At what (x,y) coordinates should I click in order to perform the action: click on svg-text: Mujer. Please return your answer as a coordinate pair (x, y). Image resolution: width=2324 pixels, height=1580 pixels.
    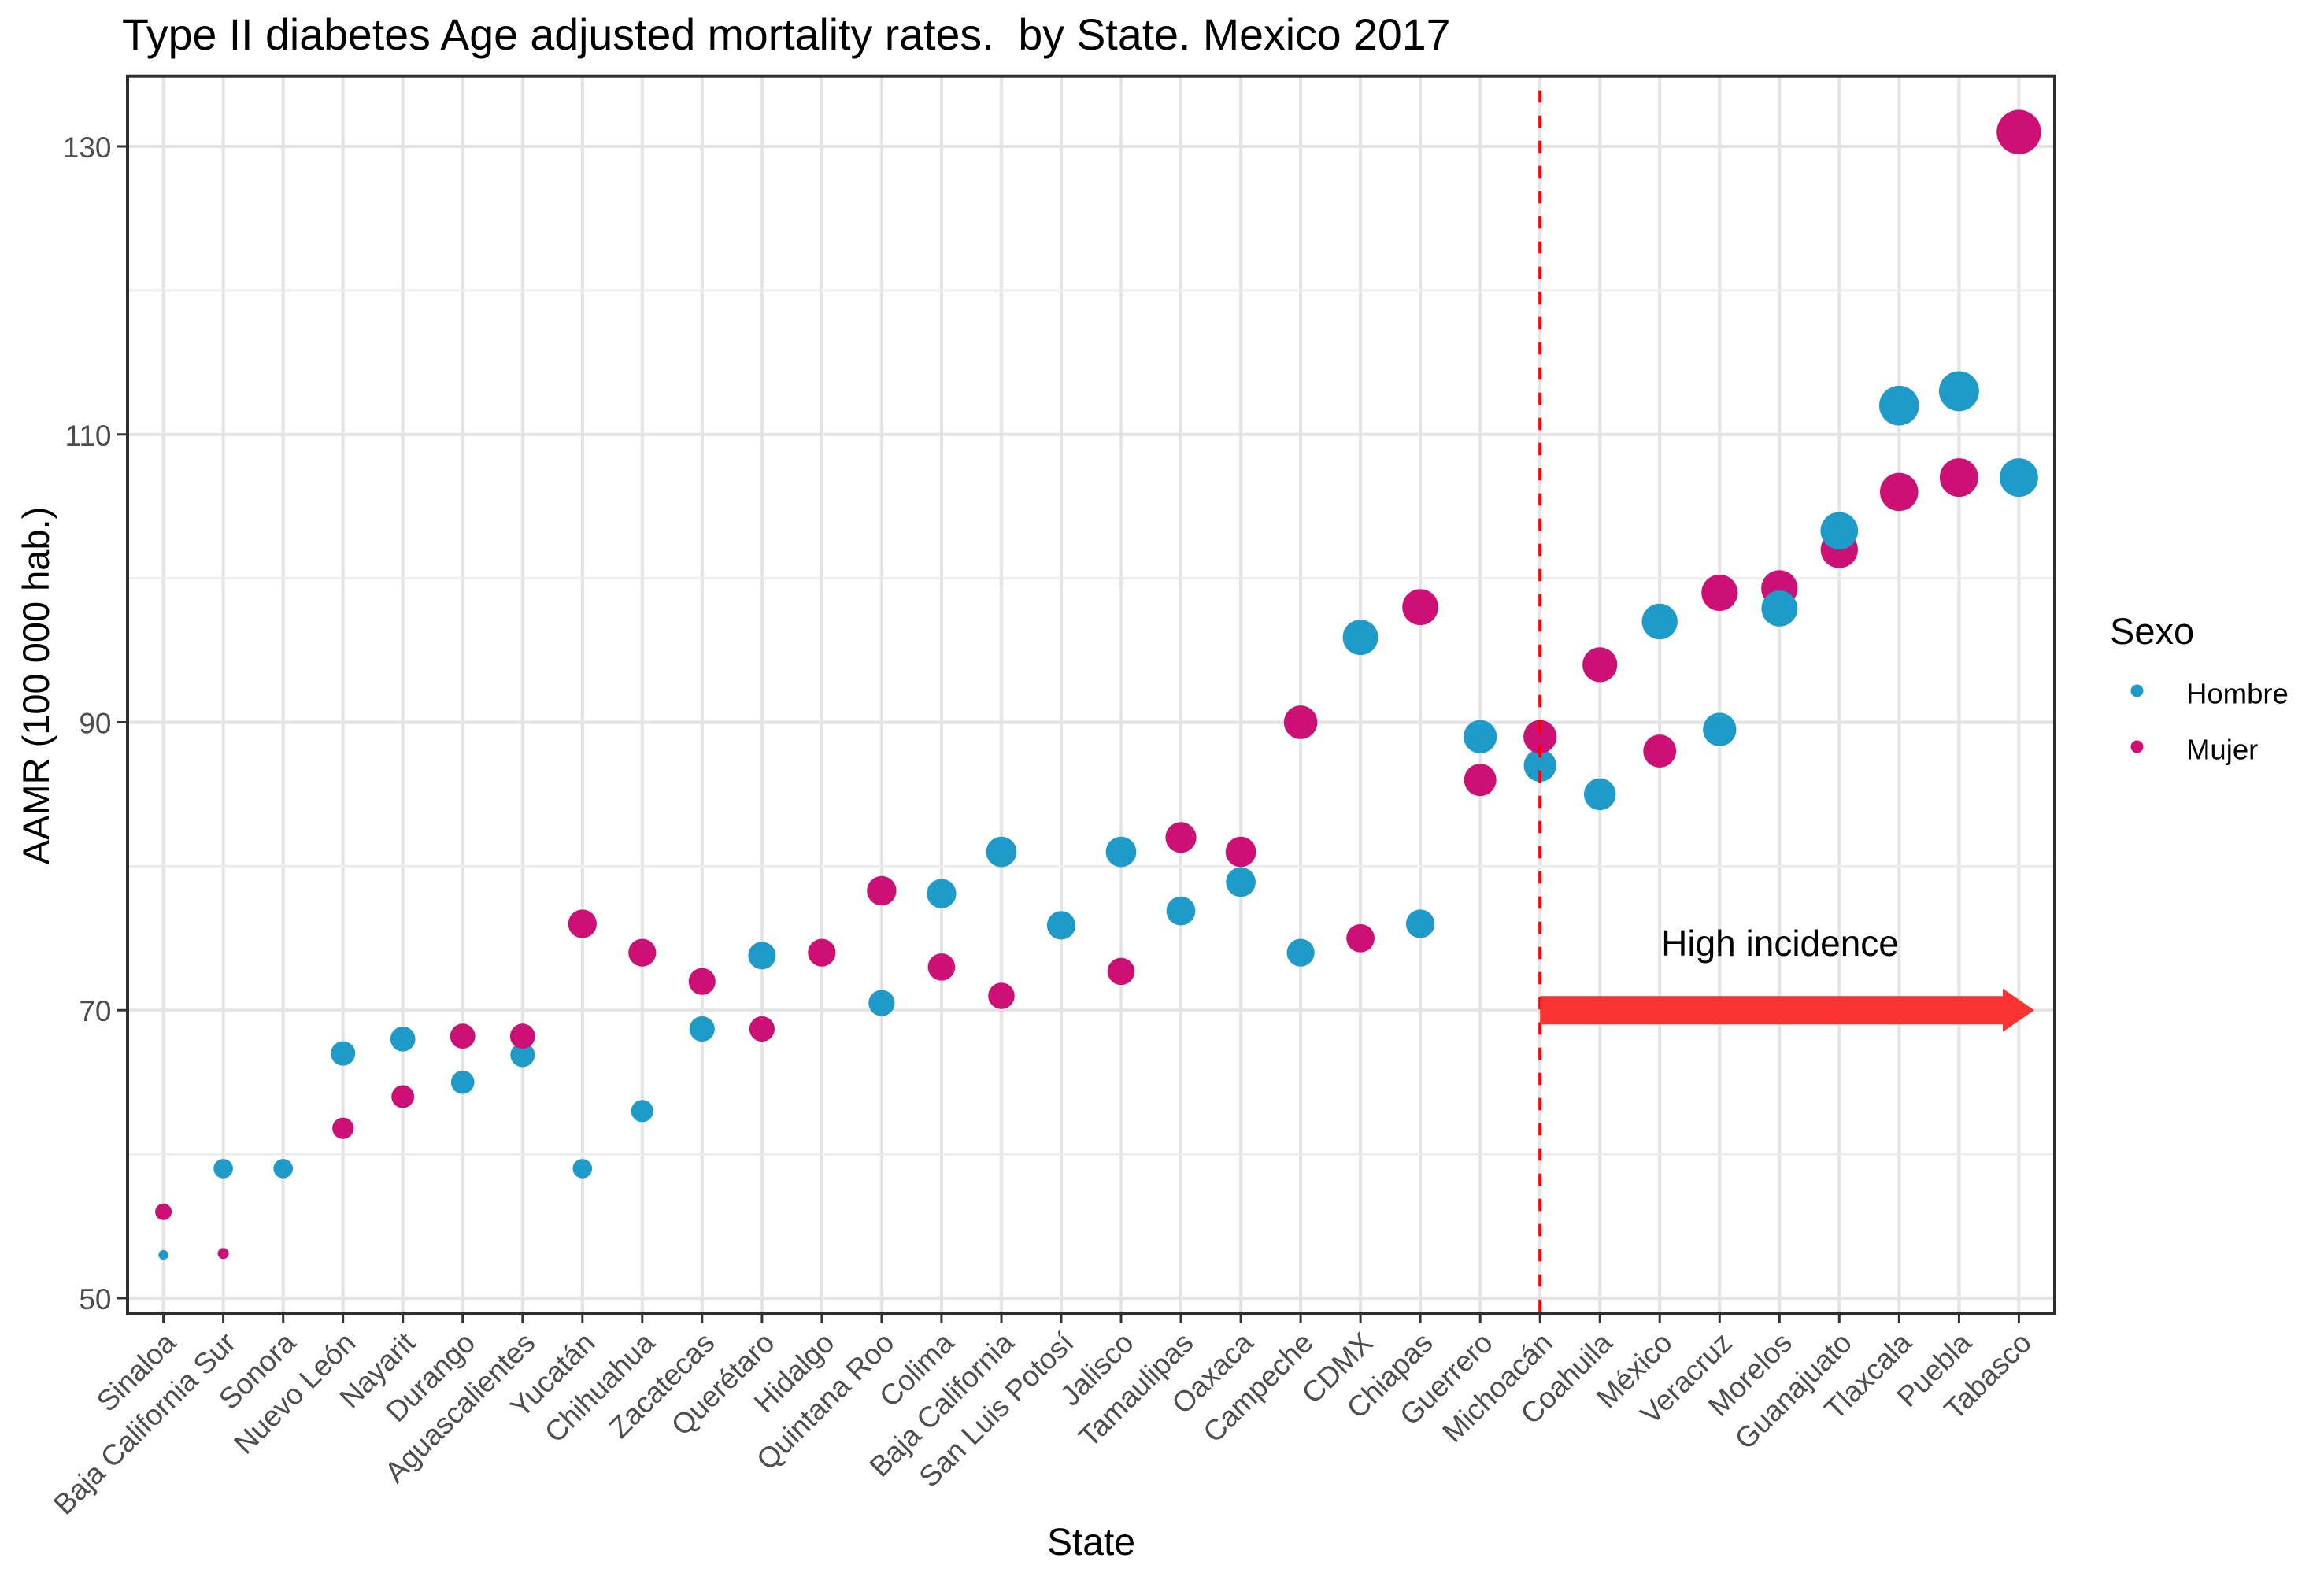
    Looking at the image, I should click on (2222, 750).